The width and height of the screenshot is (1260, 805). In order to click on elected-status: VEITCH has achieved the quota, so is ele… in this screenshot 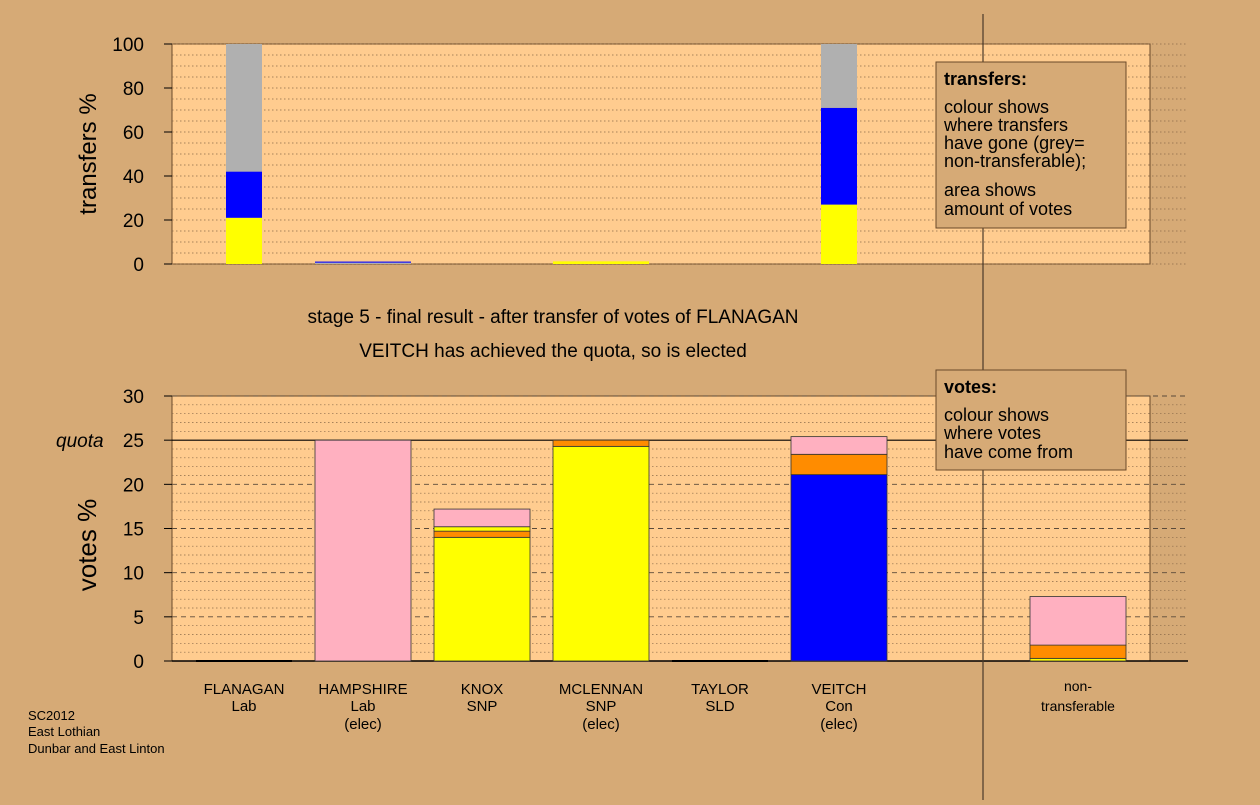, I will do `click(553, 351)`.